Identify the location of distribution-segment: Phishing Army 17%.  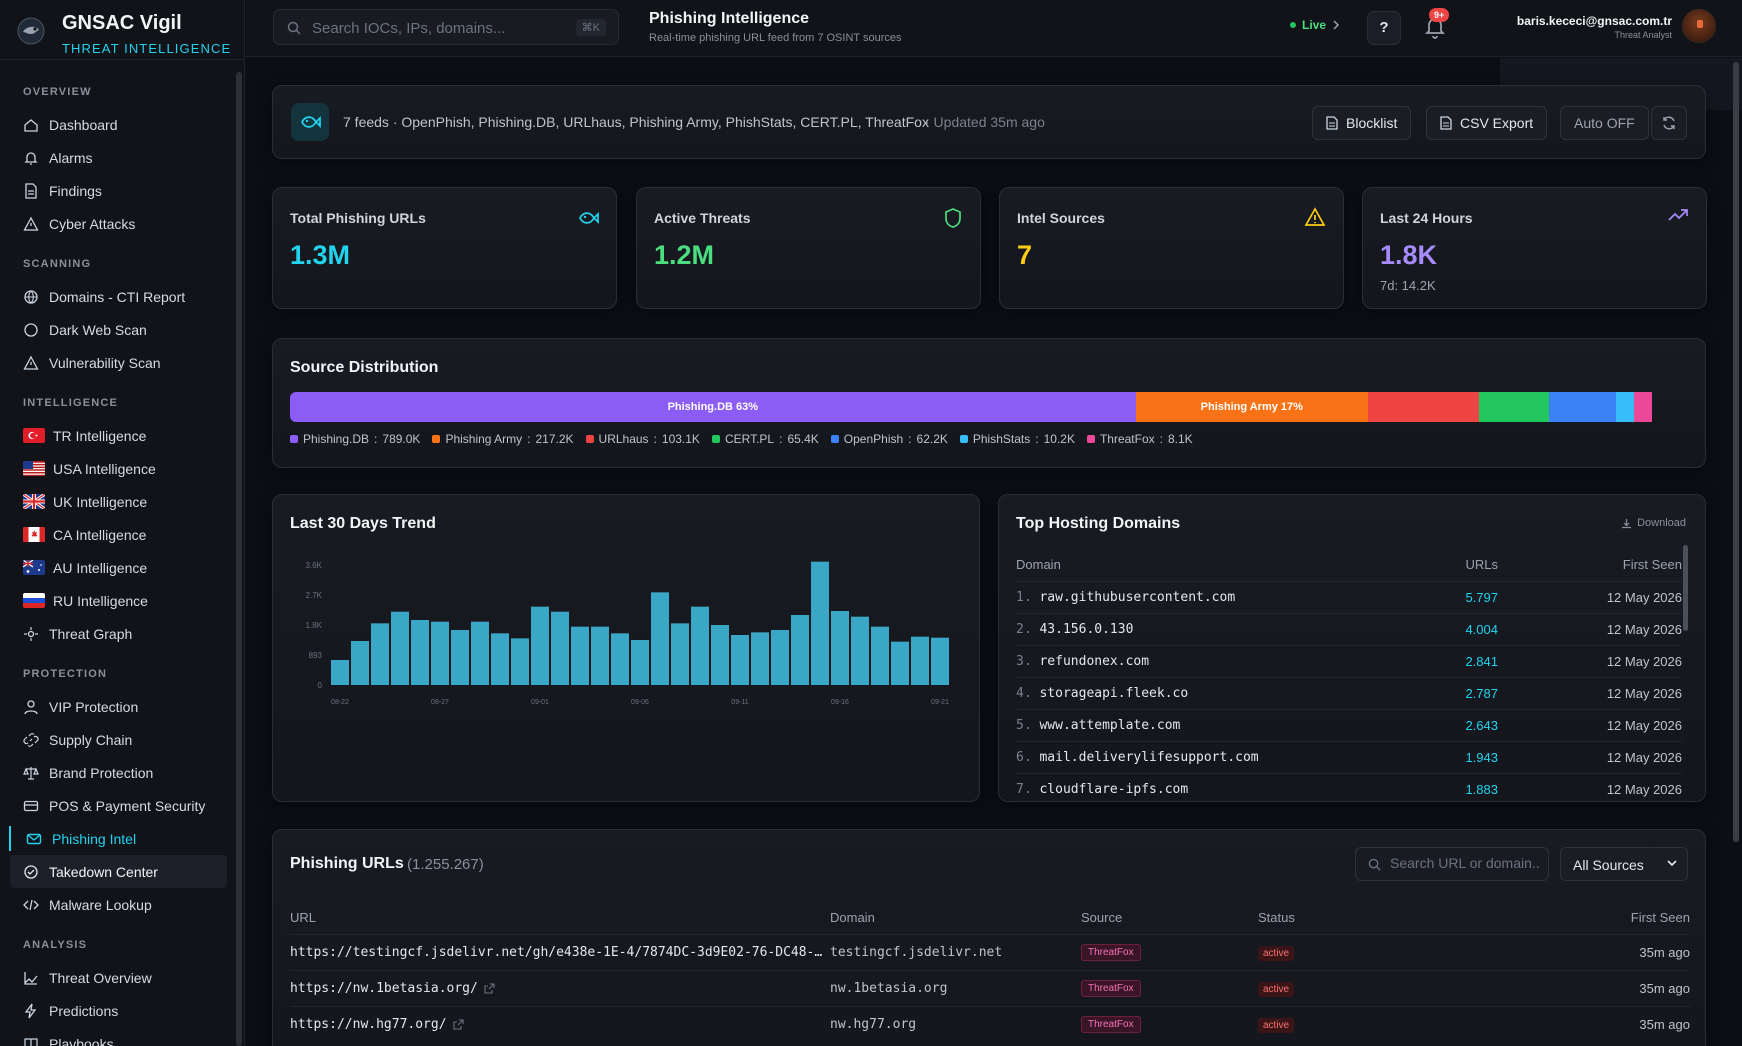
(1251, 407).